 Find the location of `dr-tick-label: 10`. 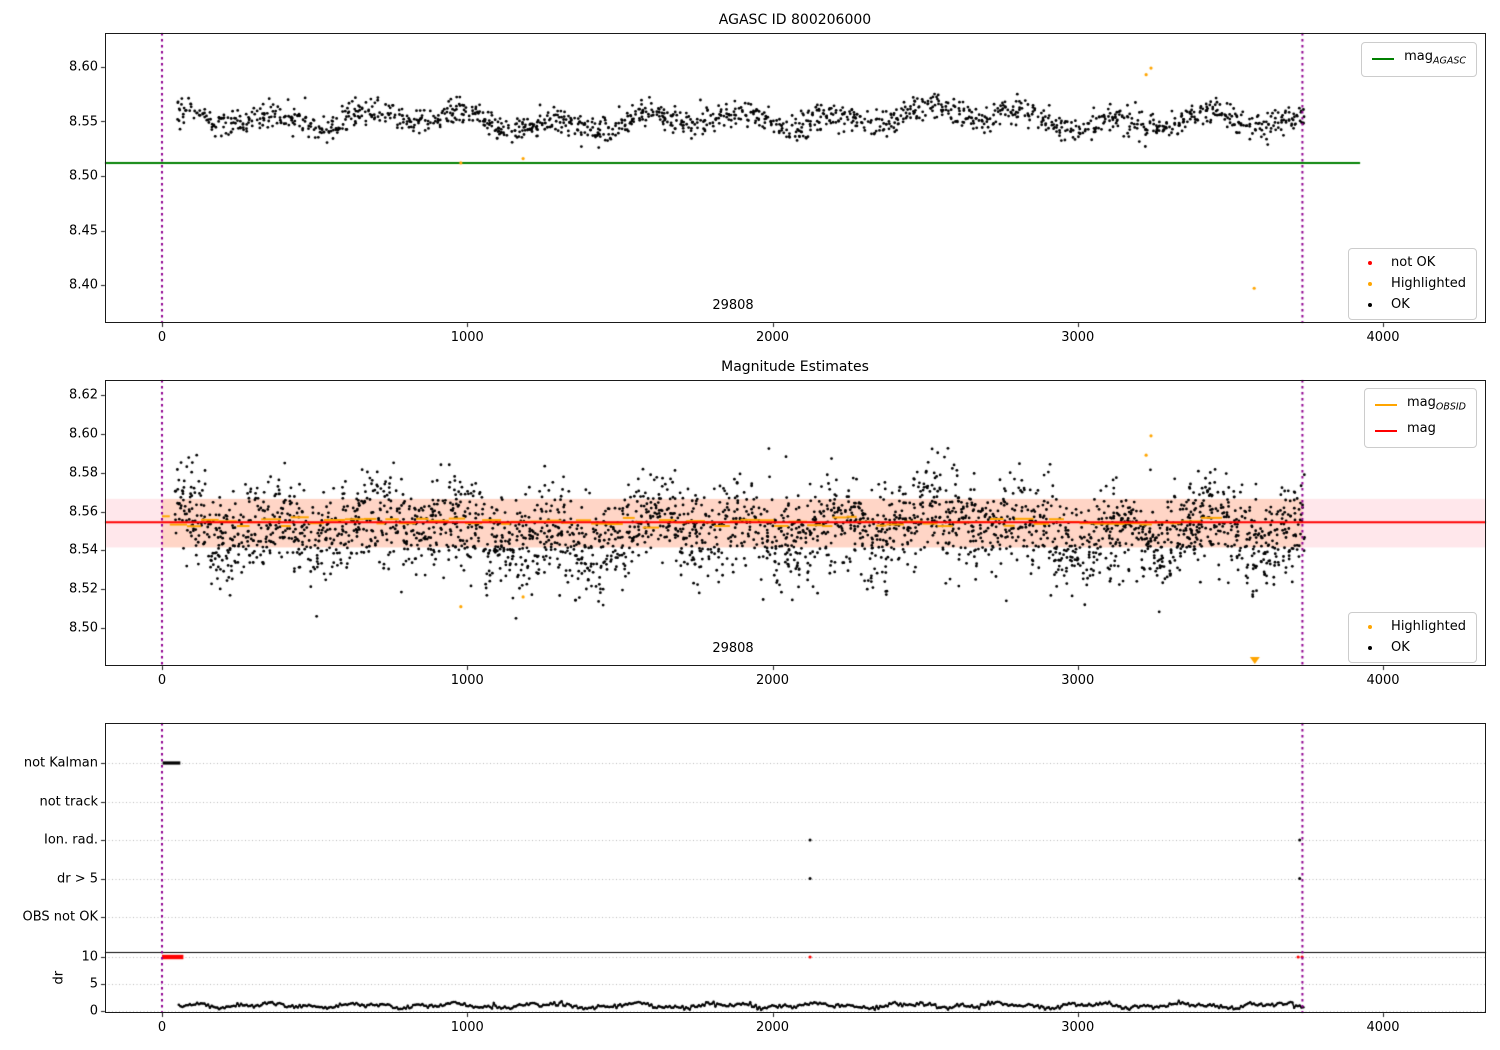

dr-tick-label: 10 is located at coordinates (89, 957).